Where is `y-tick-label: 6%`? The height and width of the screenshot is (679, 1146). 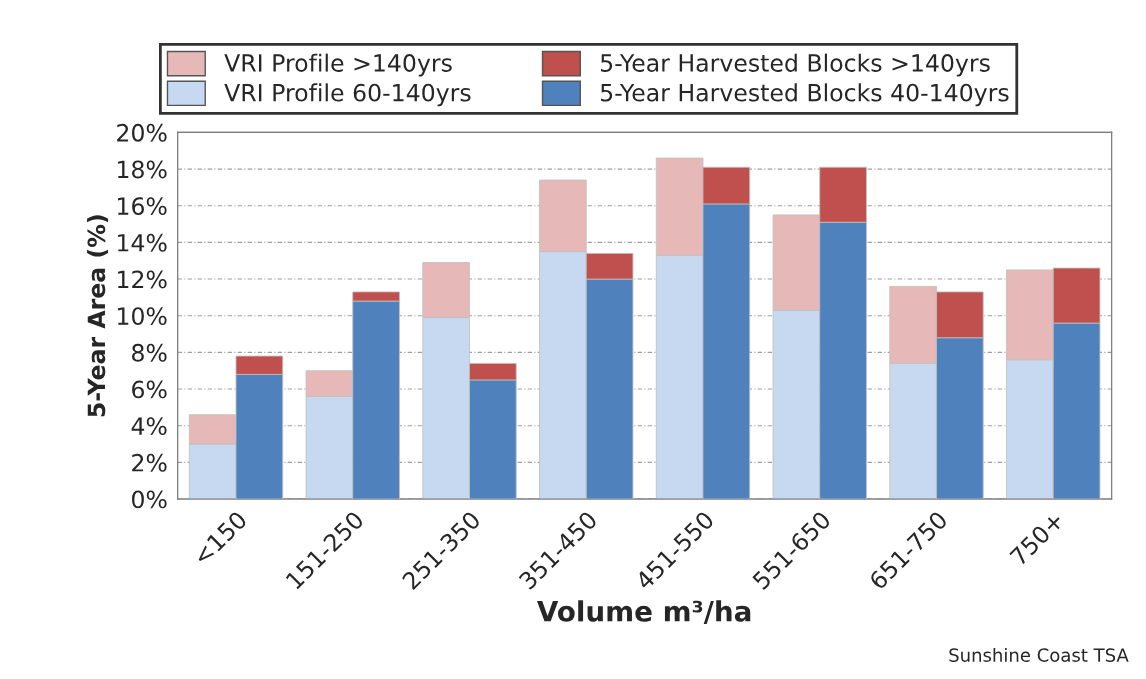
y-tick-label: 6% is located at coordinates (149, 389).